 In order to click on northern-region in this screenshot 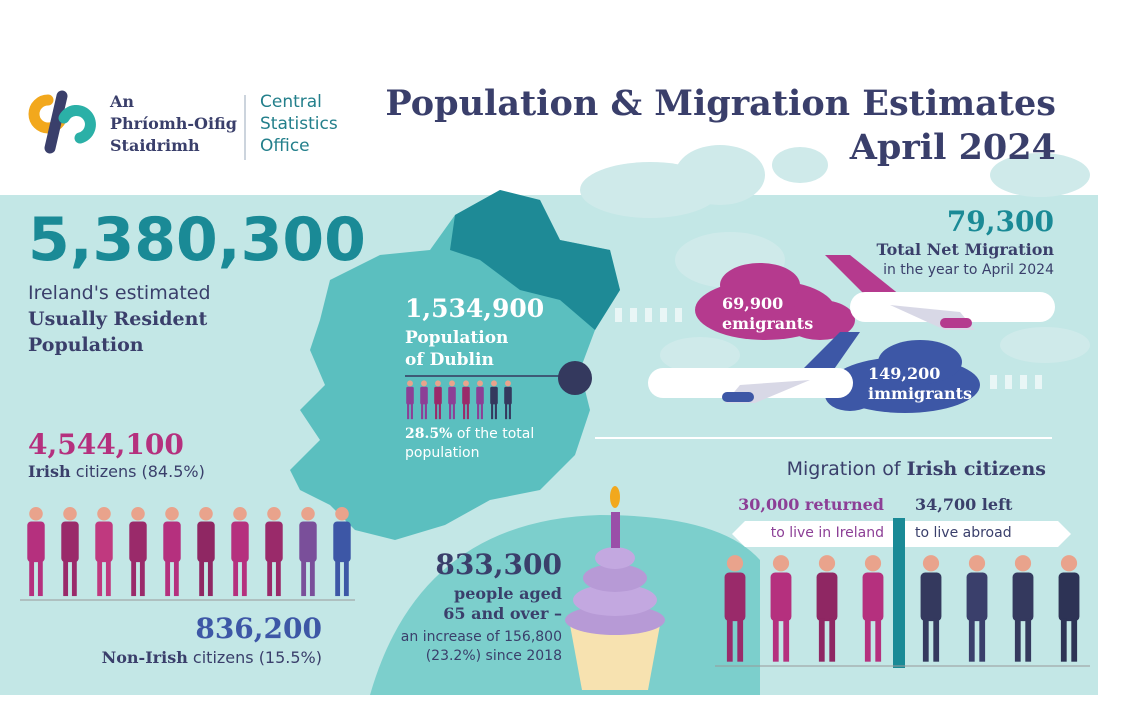, I will do `click(535, 260)`.